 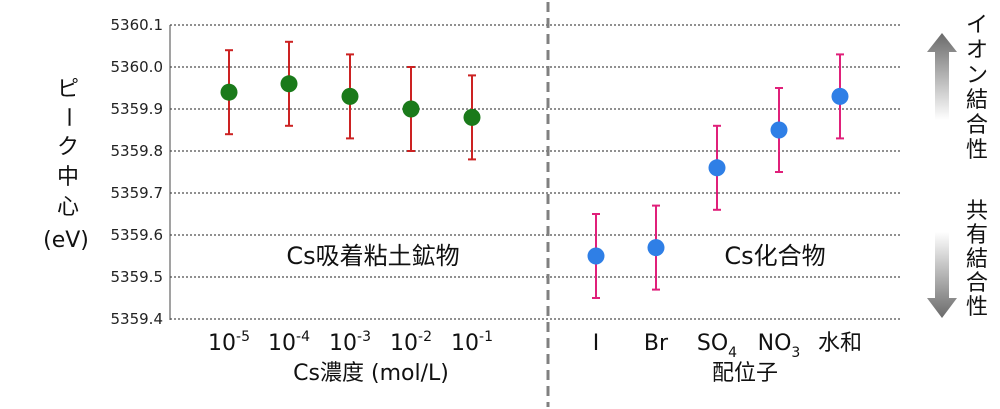 I want to click on covalent-bonding-char: 結, so click(x=977, y=259).